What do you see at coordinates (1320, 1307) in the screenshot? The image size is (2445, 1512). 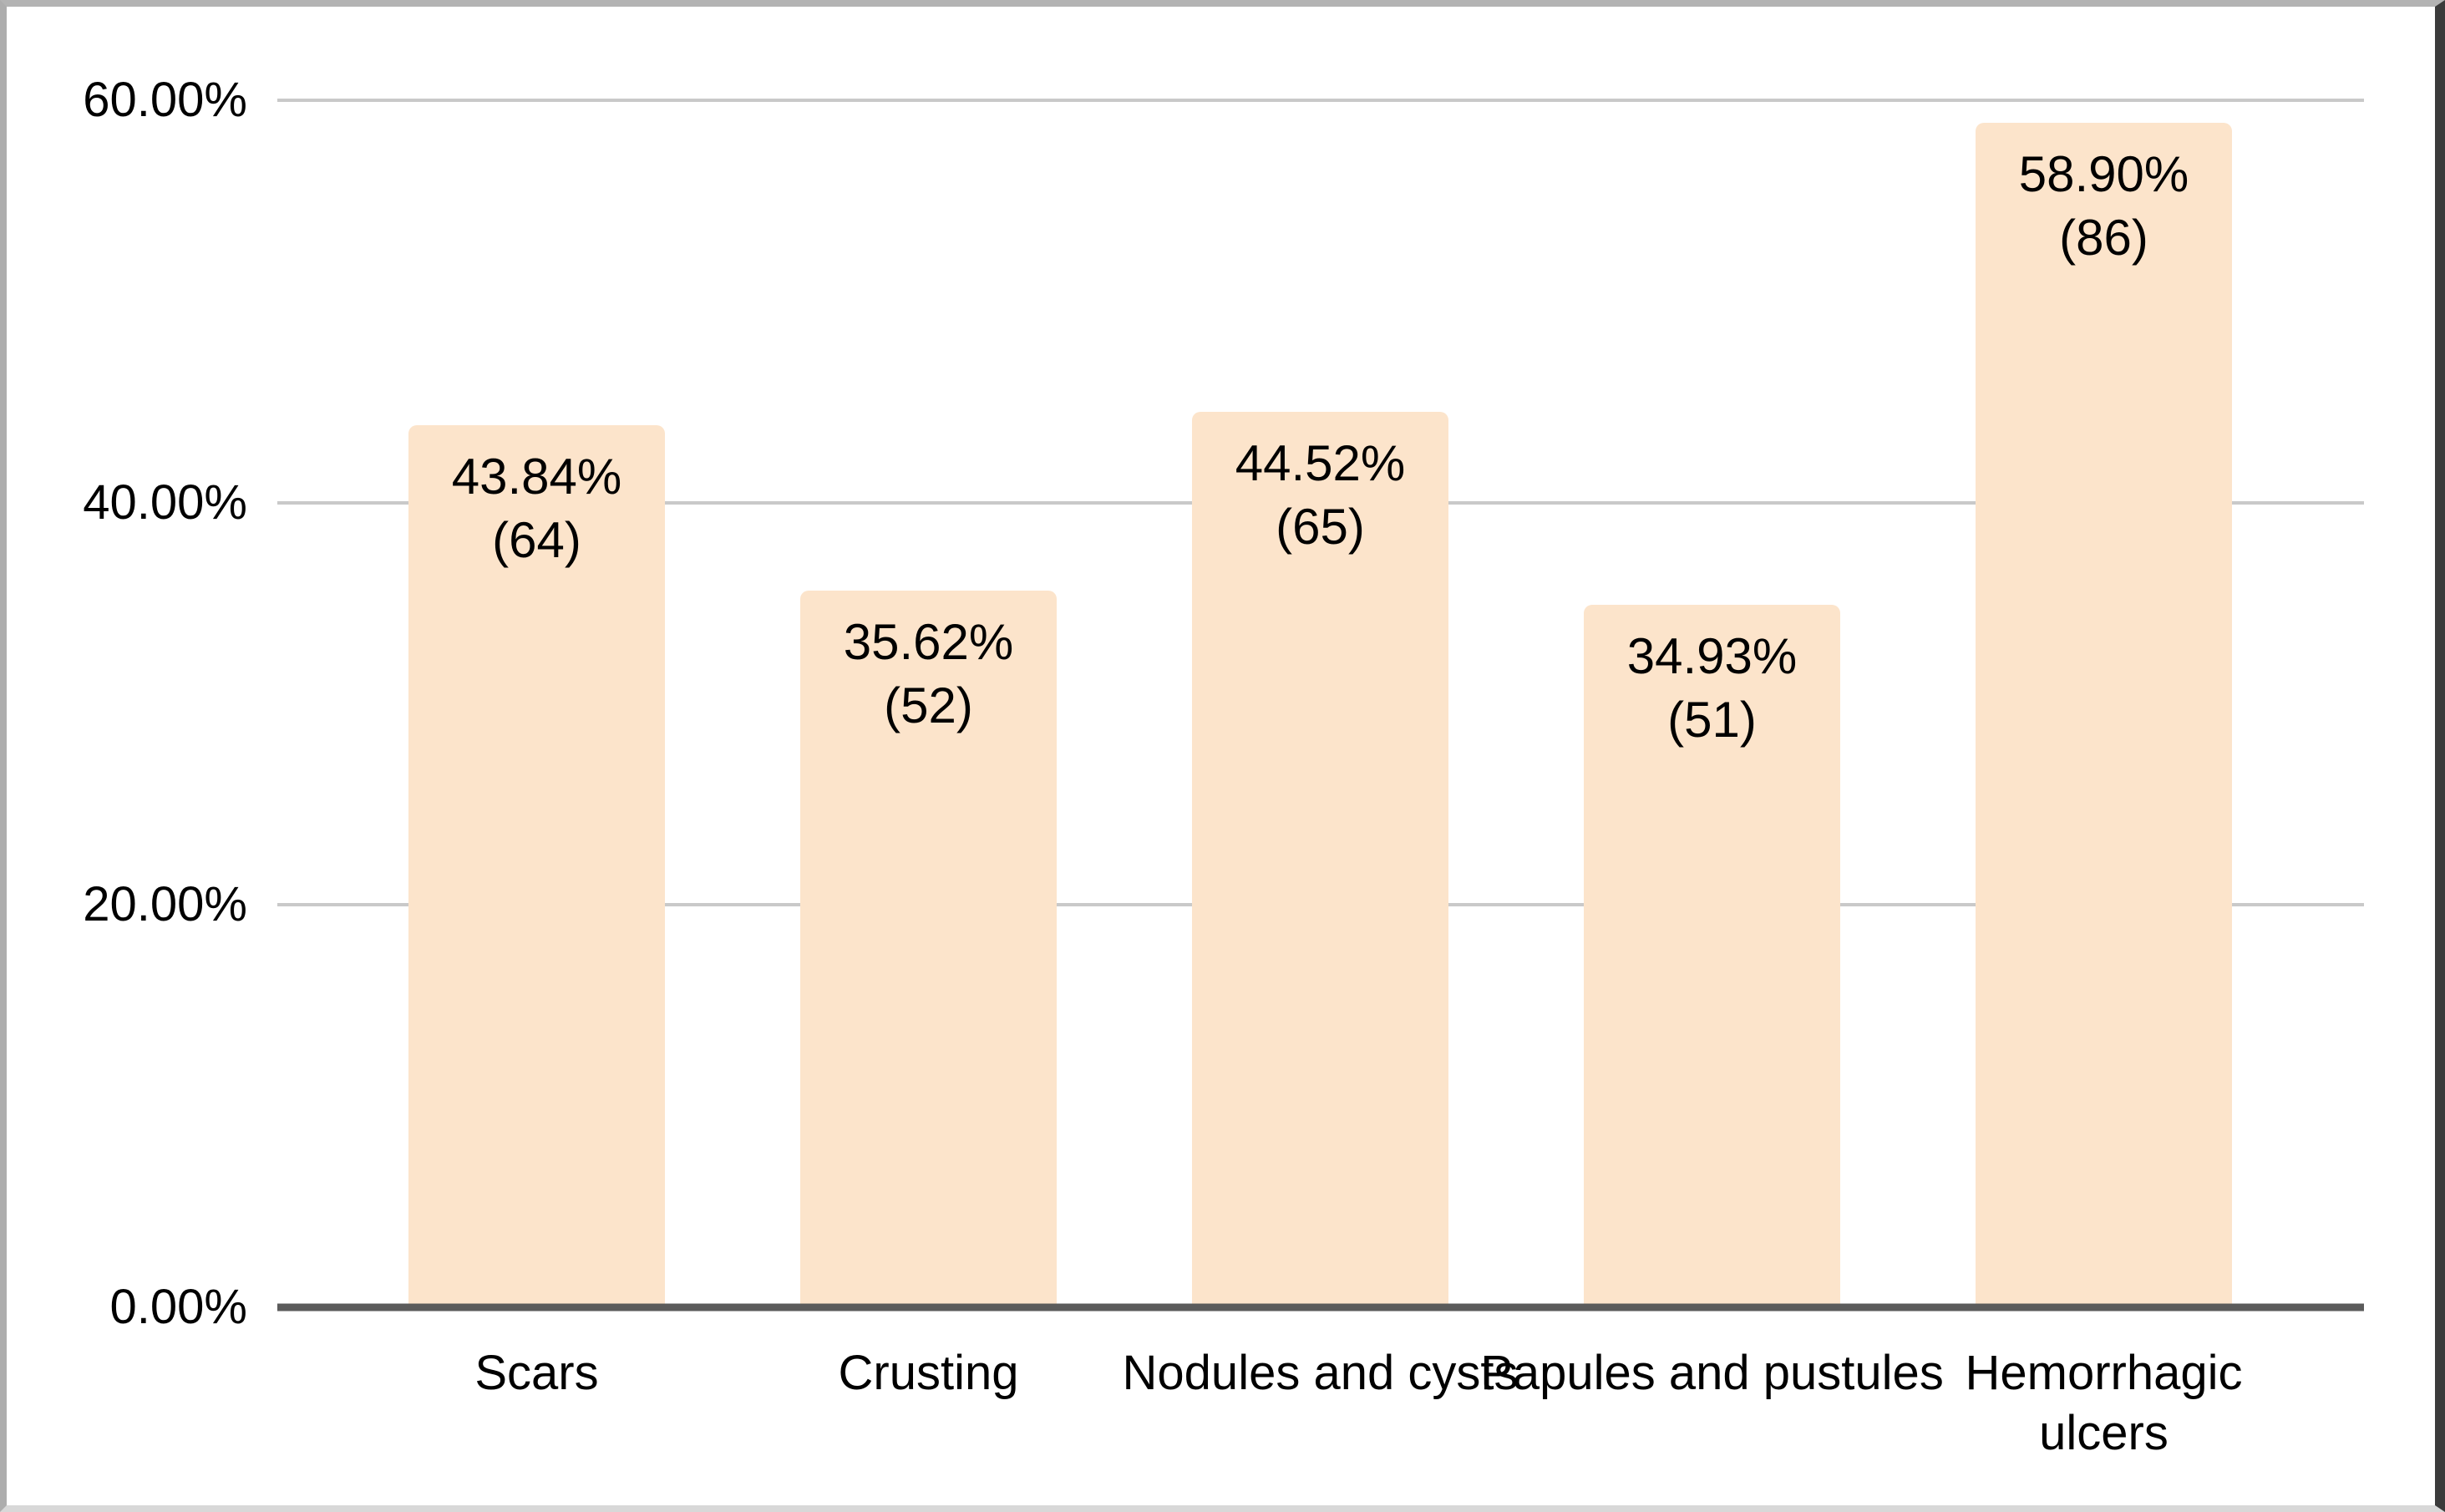 I see `x-axis-line` at bounding box center [1320, 1307].